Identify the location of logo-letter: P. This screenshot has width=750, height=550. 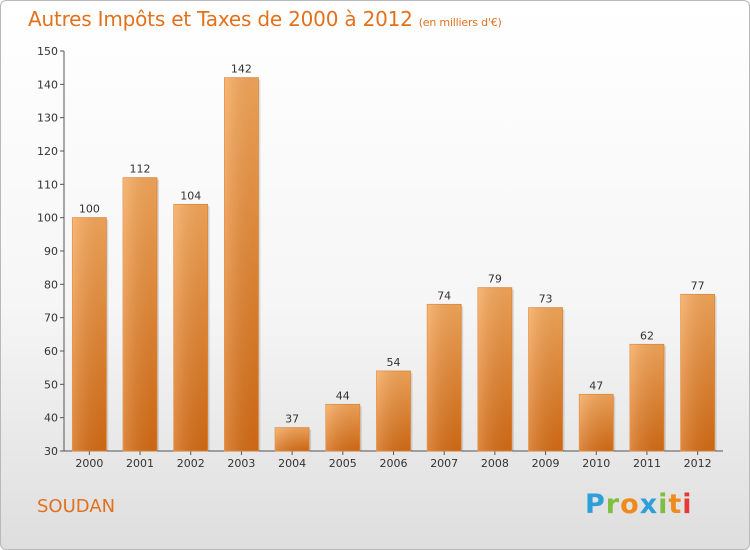
(595, 504).